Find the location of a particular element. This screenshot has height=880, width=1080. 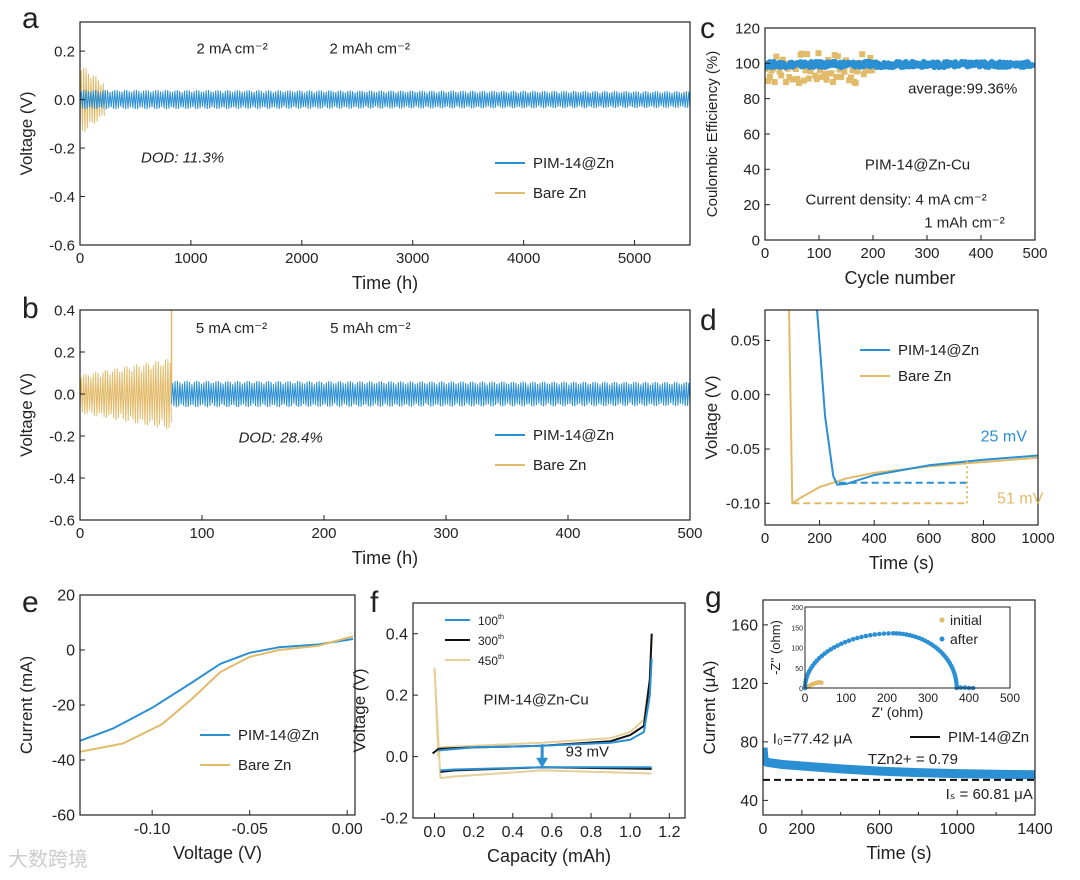

x-axis-label: Voltage (V) is located at coordinates (217, 853).